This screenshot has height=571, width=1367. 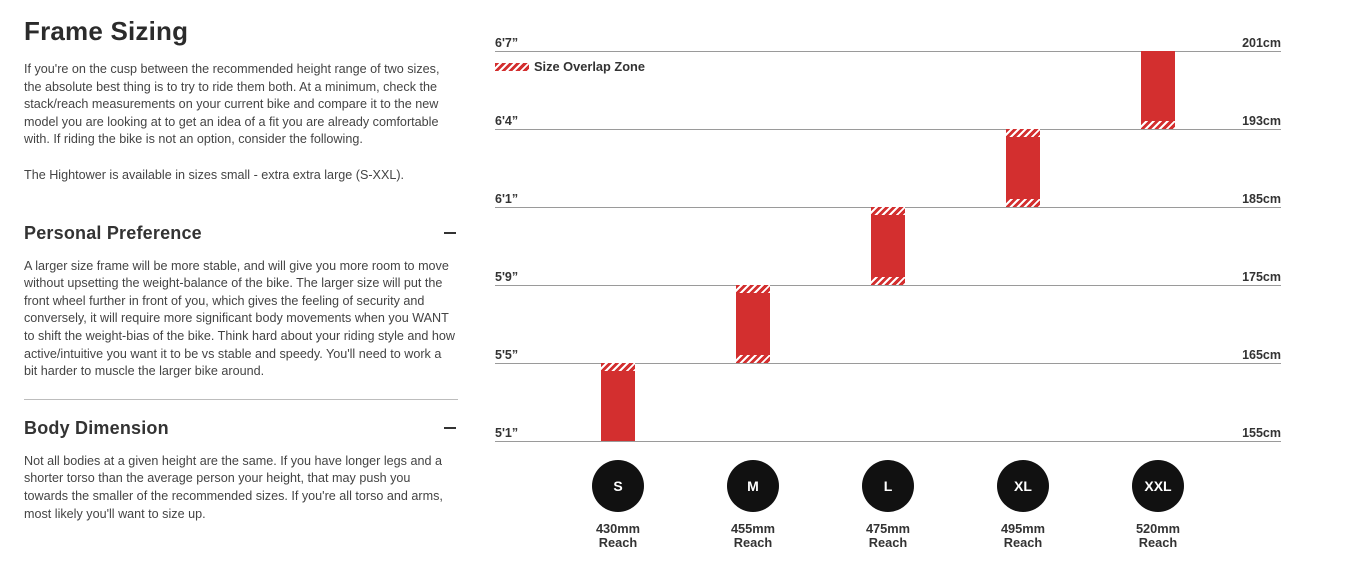 I want to click on height-label-metric: 193cm, so click(x=1261, y=121).